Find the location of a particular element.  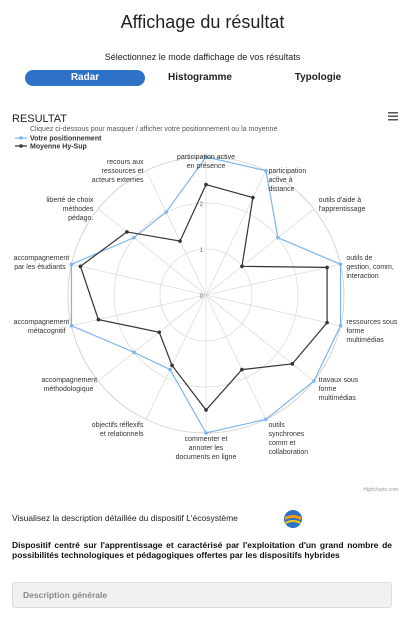

axis-label: outils d'aide à l'apprentissage is located at coordinates (342, 205).